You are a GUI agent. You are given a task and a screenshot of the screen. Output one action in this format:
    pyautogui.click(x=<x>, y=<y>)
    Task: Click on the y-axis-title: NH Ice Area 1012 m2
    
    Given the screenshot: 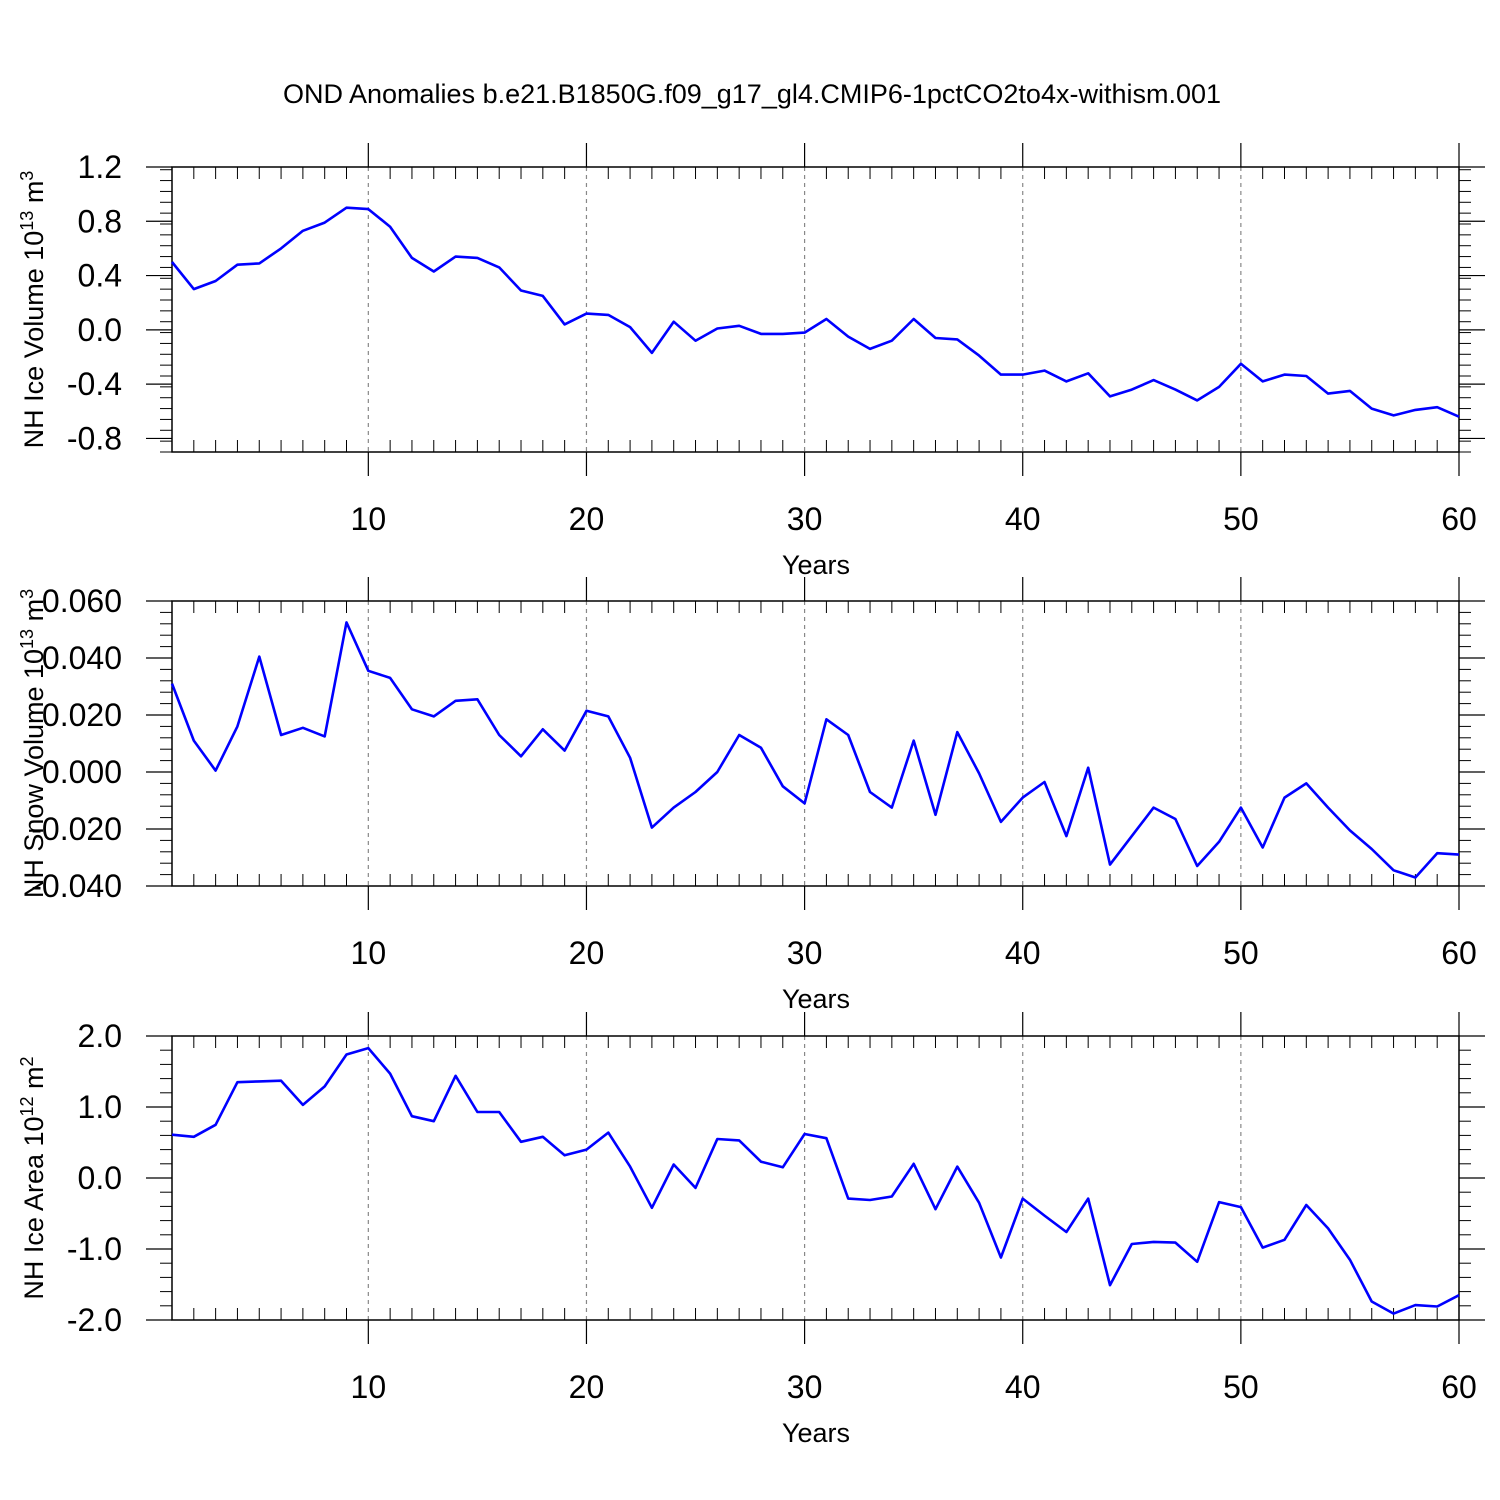 What is the action you would take?
    pyautogui.click(x=33, y=1177)
    